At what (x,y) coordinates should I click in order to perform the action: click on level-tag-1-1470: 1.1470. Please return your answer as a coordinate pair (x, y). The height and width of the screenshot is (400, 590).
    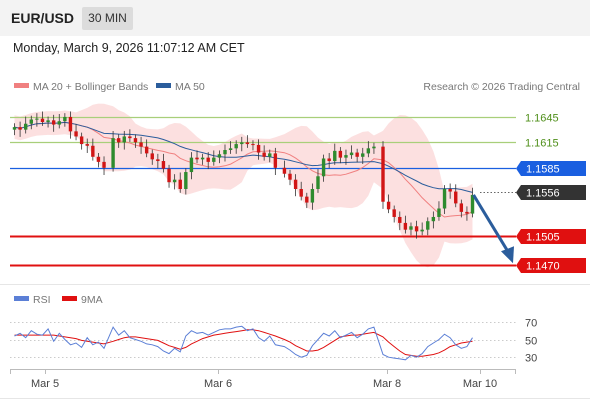
    Looking at the image, I should click on (551, 265).